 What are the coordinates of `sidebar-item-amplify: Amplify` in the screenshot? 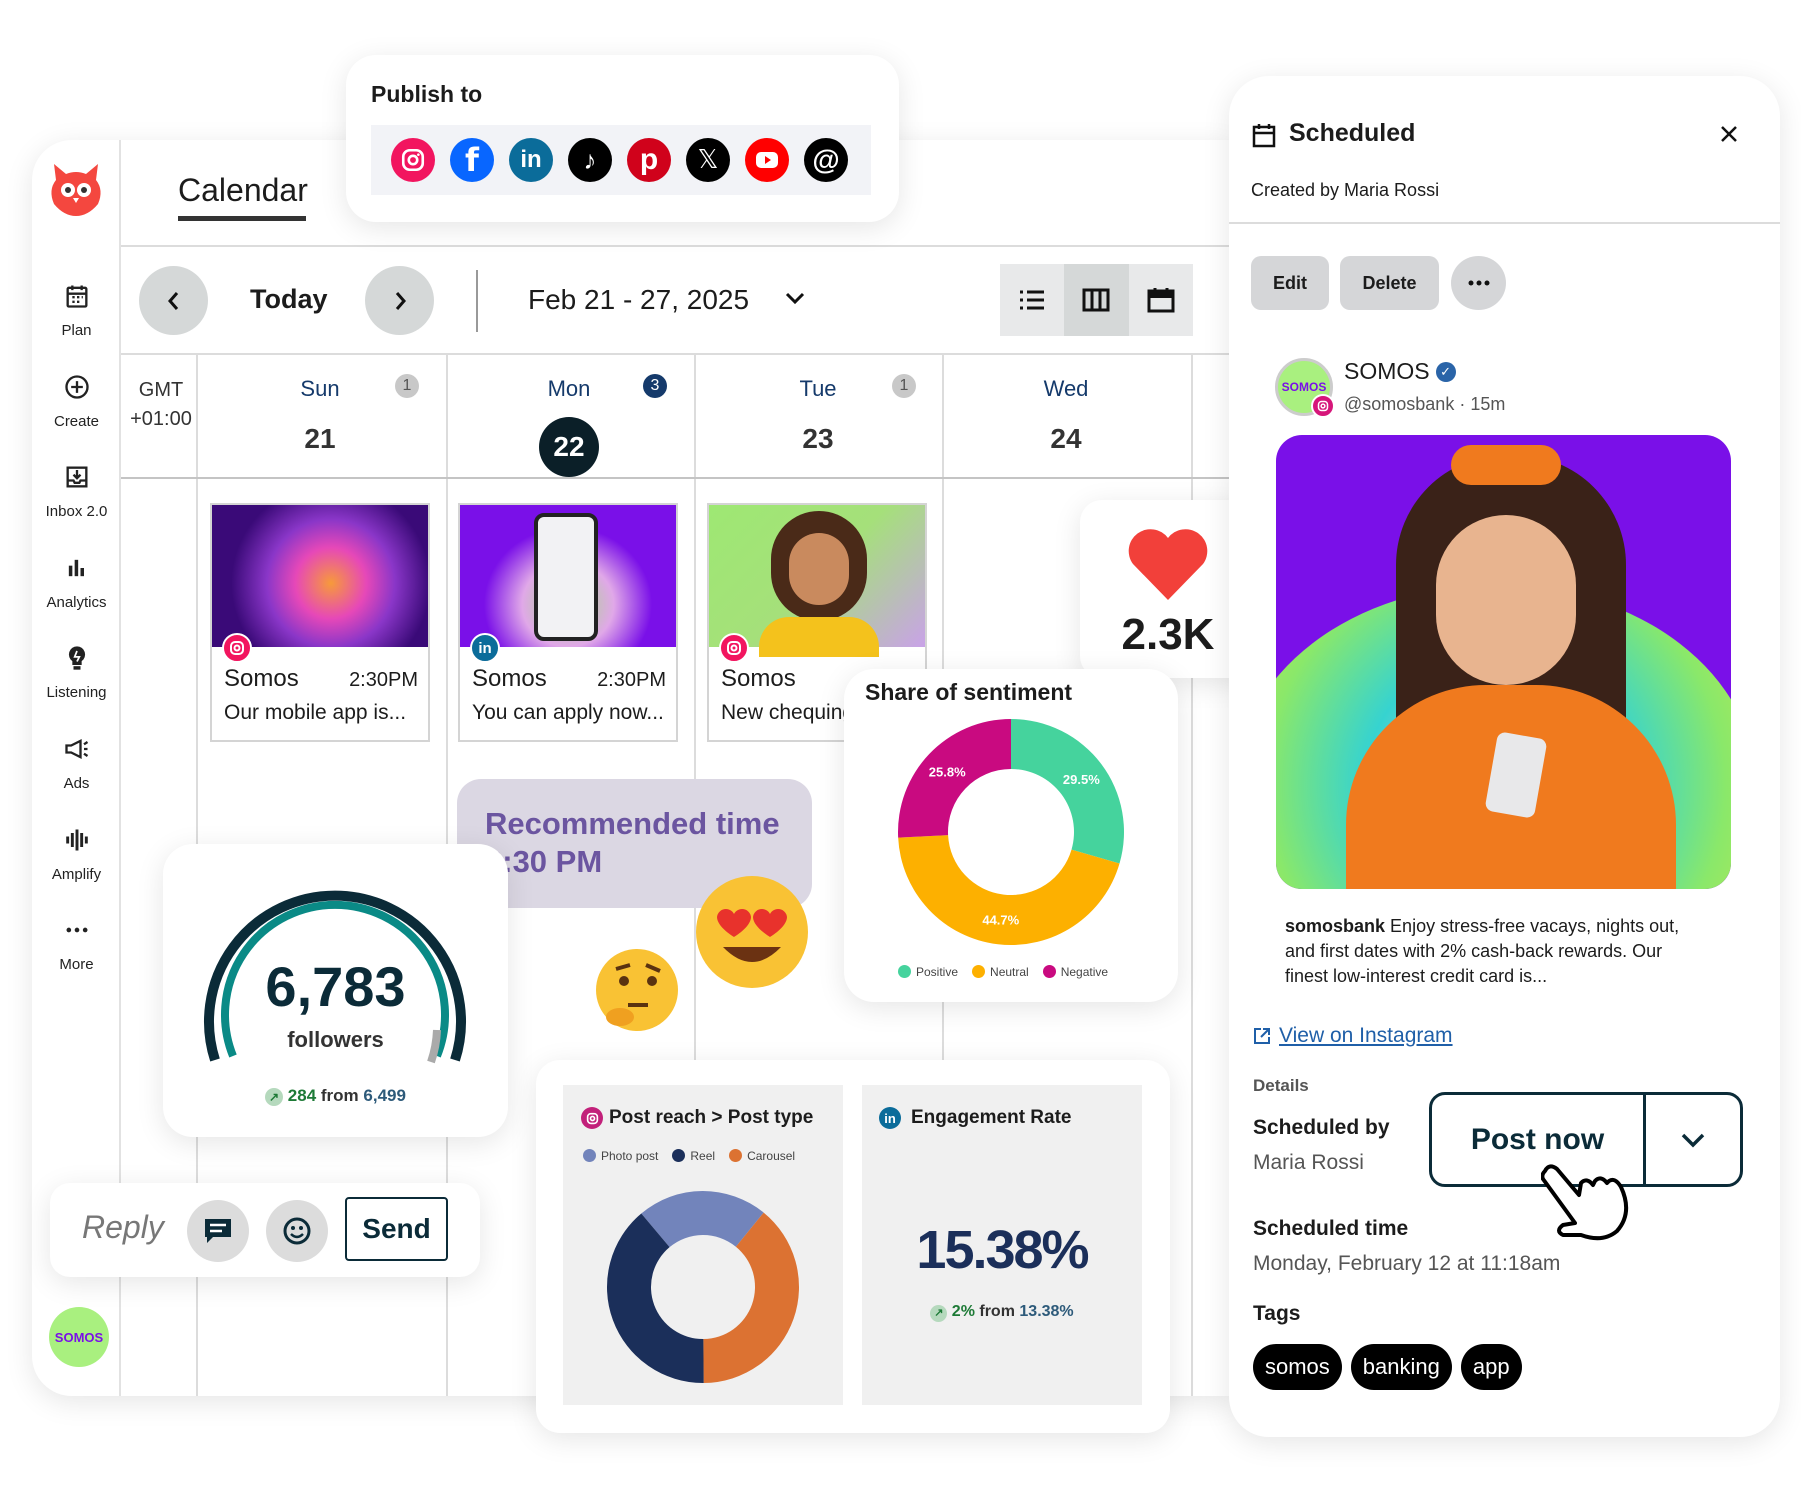 It's located at (76, 854).